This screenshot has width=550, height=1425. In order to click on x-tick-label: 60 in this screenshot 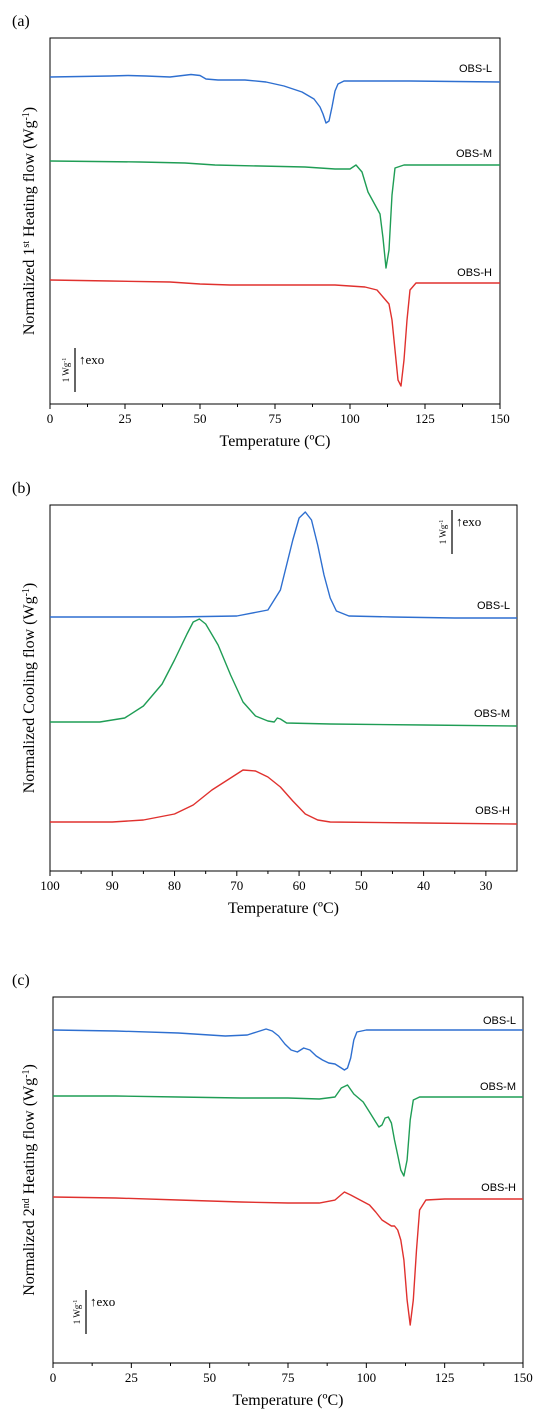, I will do `click(299, 885)`.